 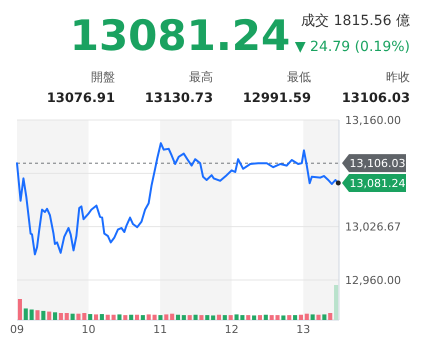 What do you see at coordinates (303, 329) in the screenshot?
I see `x-tick-label: 13` at bounding box center [303, 329].